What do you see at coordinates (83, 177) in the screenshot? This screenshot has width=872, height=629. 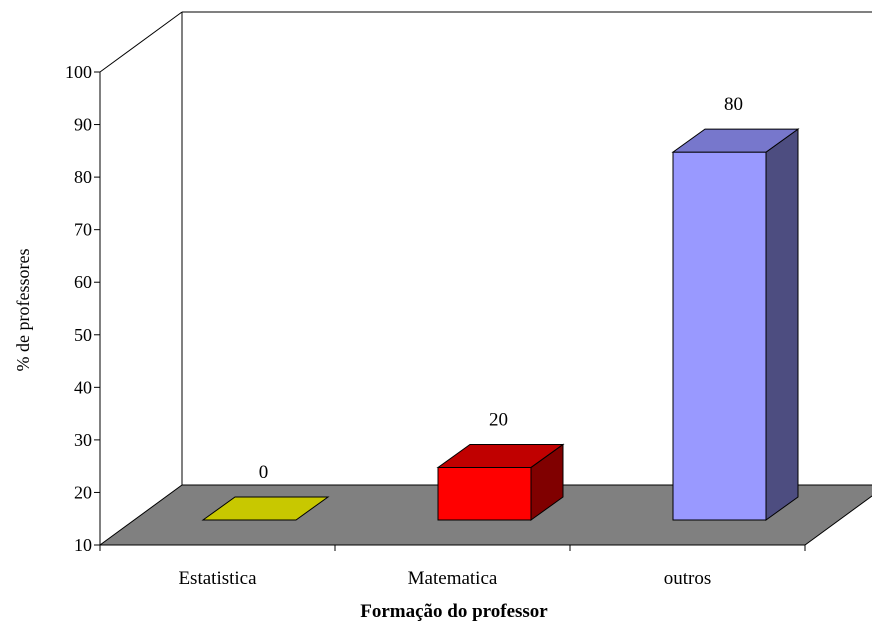 I see `y-tick-label: 80` at bounding box center [83, 177].